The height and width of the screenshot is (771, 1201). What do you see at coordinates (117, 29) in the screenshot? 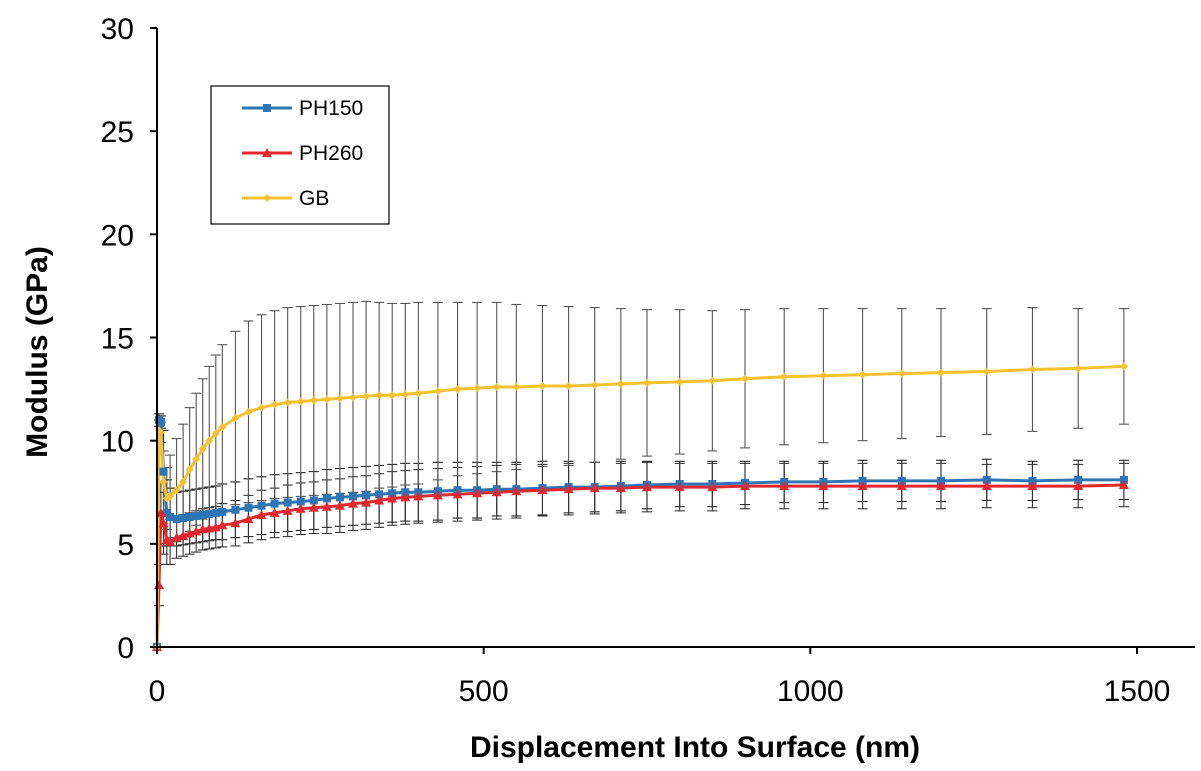
I see `y-tick-label: 30` at bounding box center [117, 29].